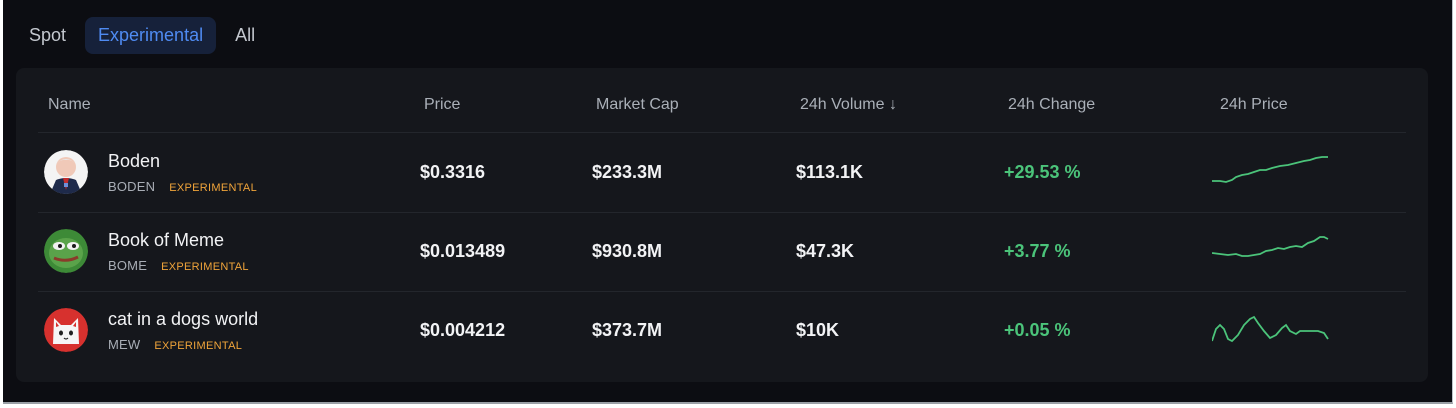  I want to click on change-value: +0.05 %, so click(1037, 330).